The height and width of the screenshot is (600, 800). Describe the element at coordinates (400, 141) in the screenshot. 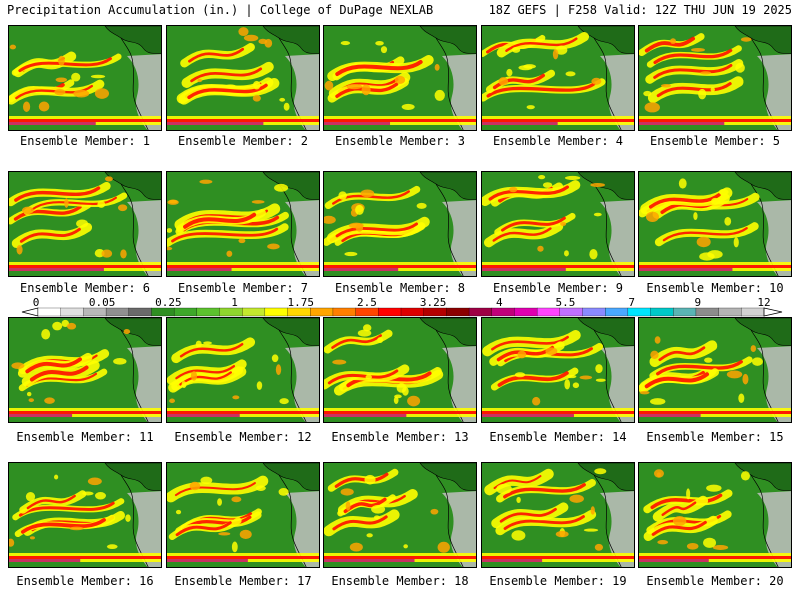

I see `ensemble-member-label: Ensemble Member: 3` at that location.